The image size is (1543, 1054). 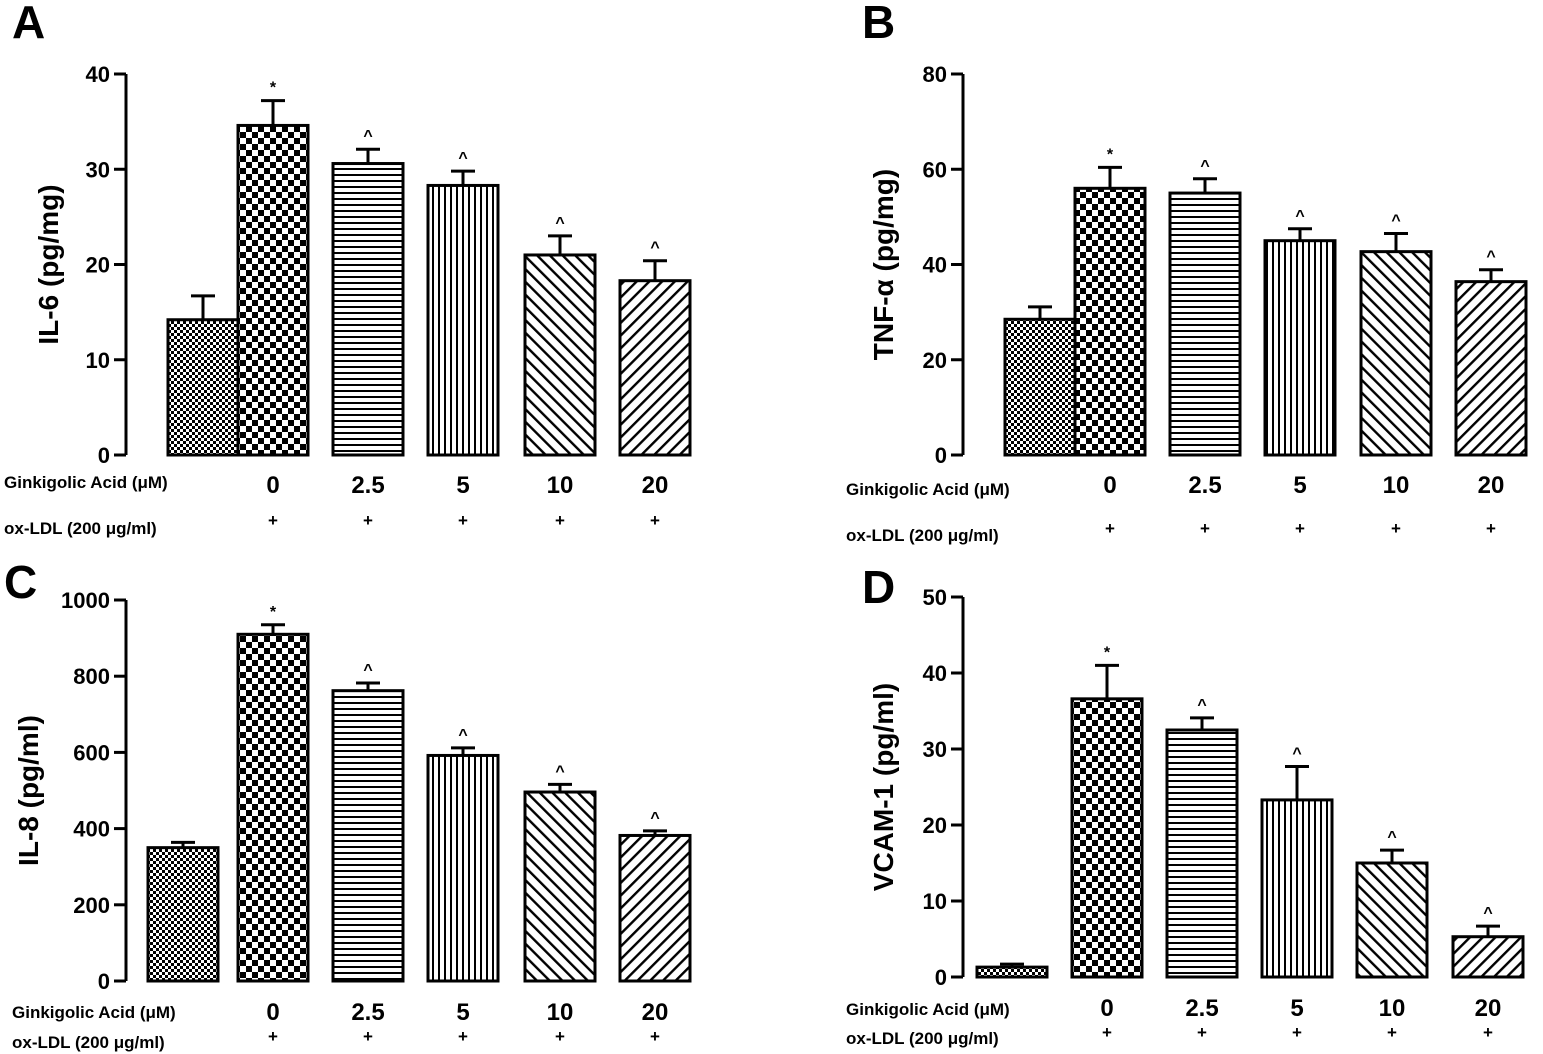 I want to click on y-tick-label: 400, so click(x=91, y=829).